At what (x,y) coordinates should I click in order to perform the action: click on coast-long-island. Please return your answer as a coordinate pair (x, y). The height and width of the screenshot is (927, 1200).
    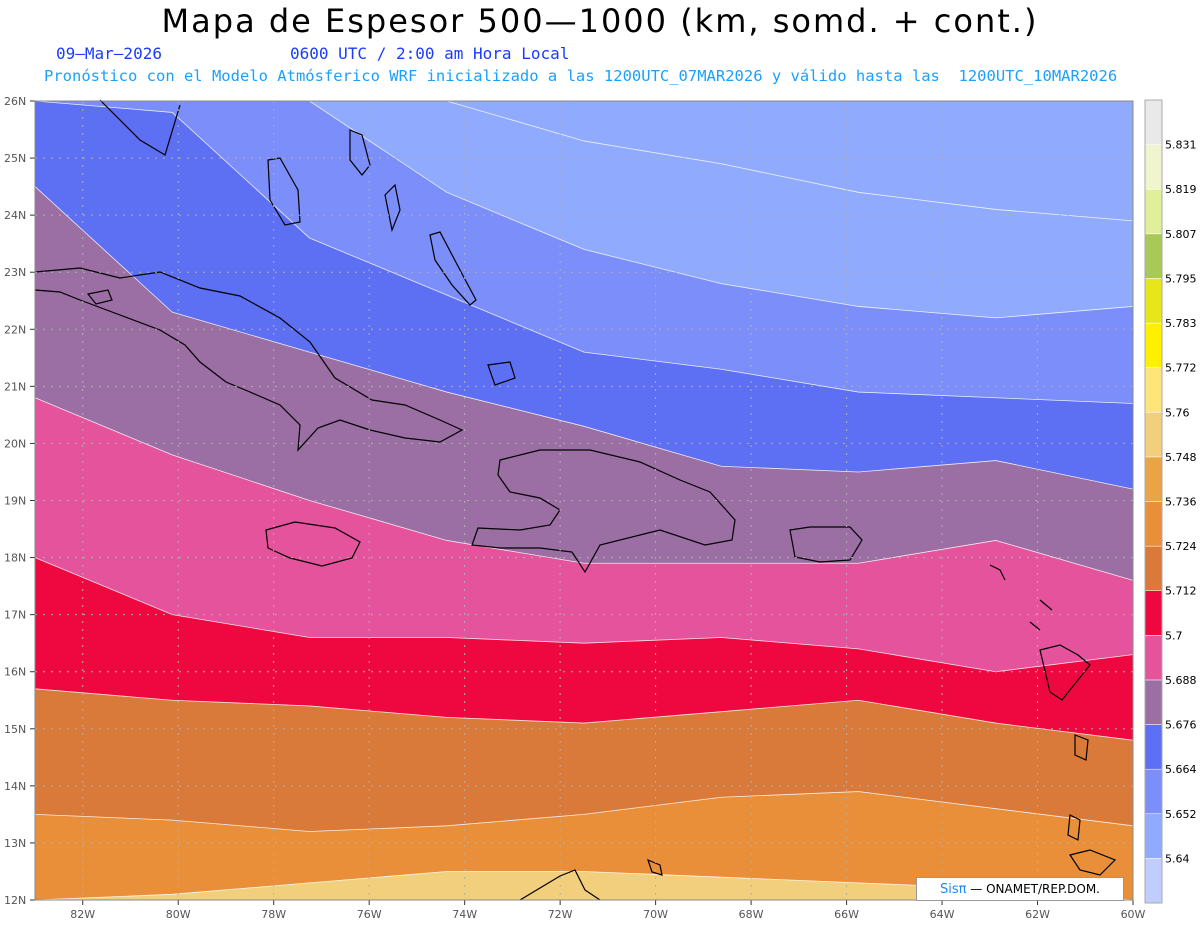
    Looking at the image, I should click on (453, 268).